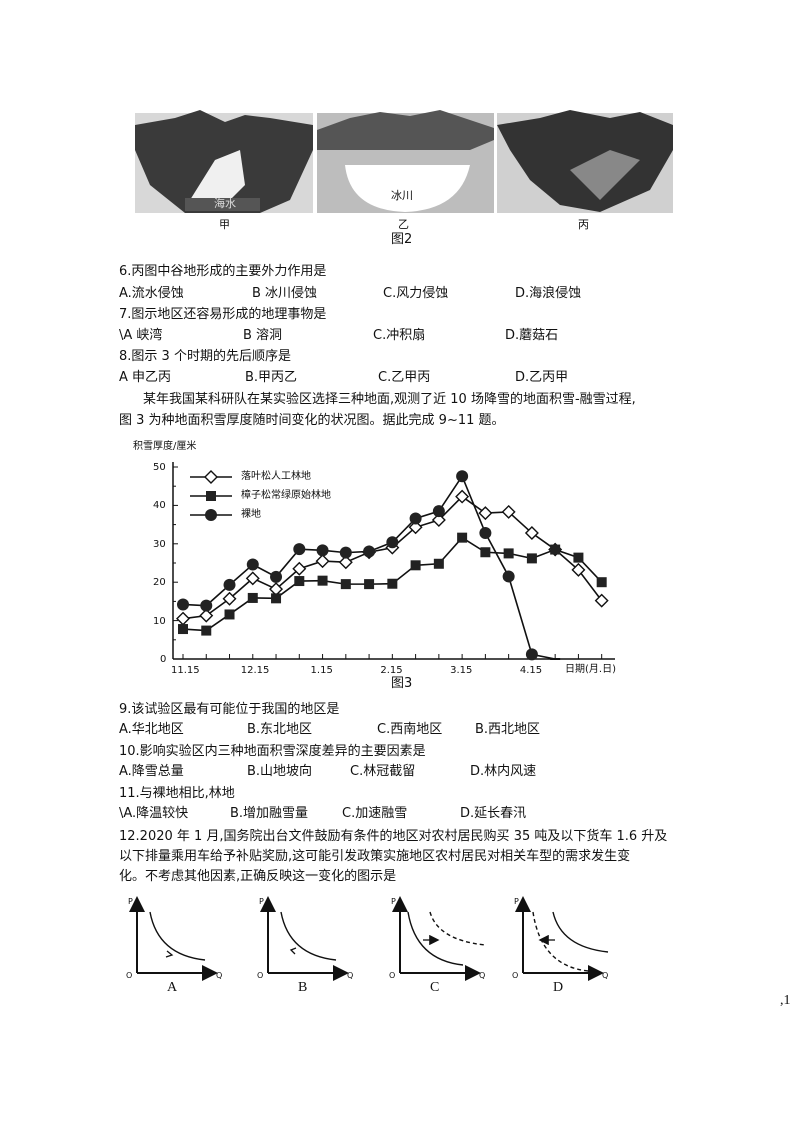 The image size is (794, 1123). Describe the element at coordinates (293, 951) in the screenshot. I see `up-arrow-on-curve` at that location.